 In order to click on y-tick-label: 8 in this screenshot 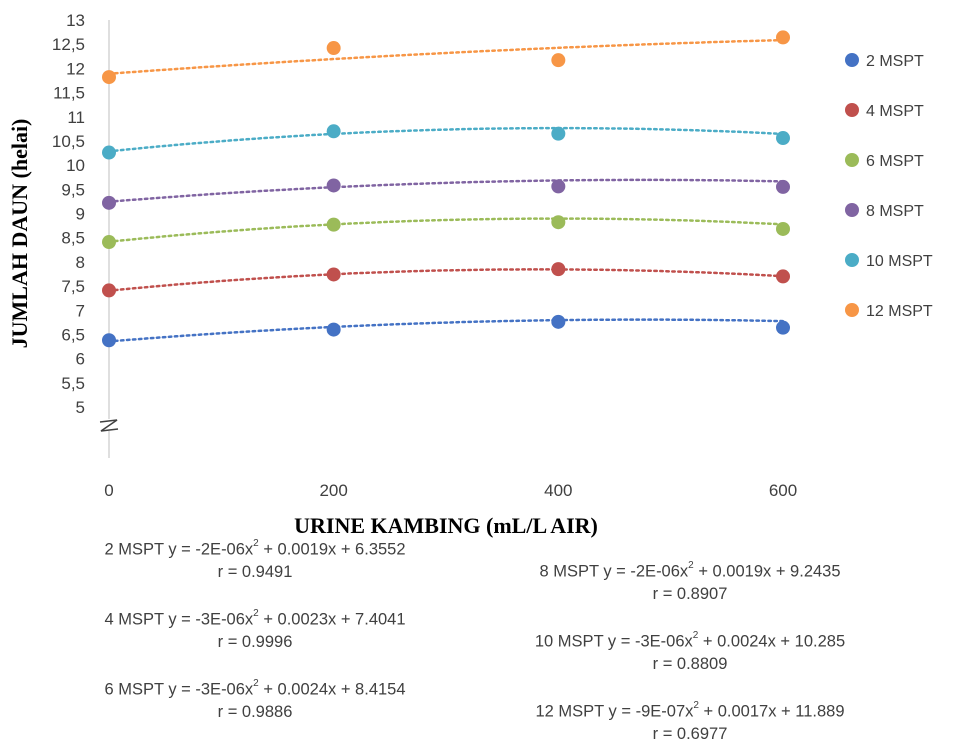, I will do `click(80, 262)`.